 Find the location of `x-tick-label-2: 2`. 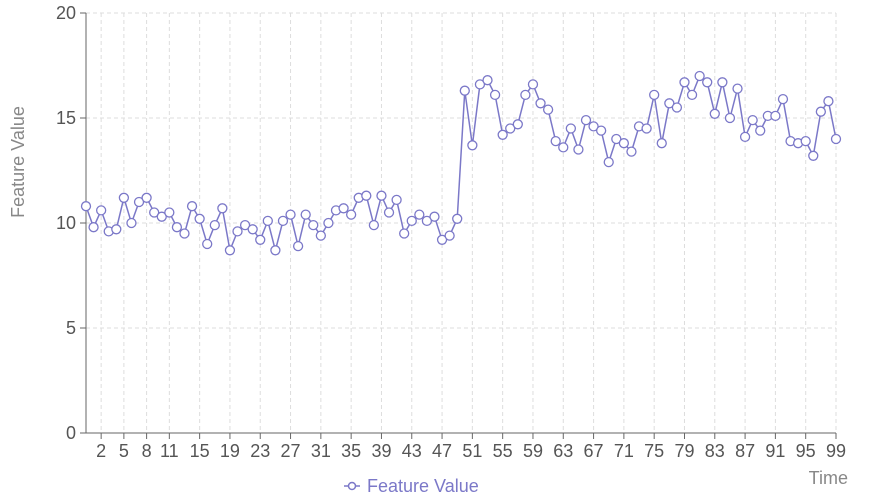

x-tick-label-2: 2 is located at coordinates (101, 451).